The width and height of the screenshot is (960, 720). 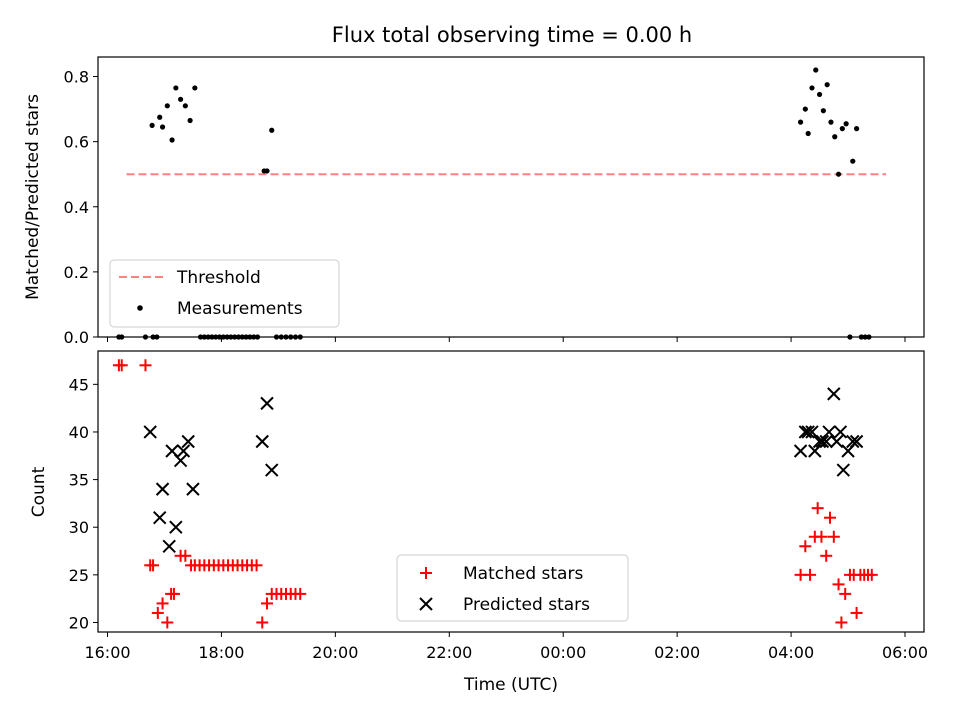 I want to click on bottom-y-axis-label: Count, so click(x=39, y=491).